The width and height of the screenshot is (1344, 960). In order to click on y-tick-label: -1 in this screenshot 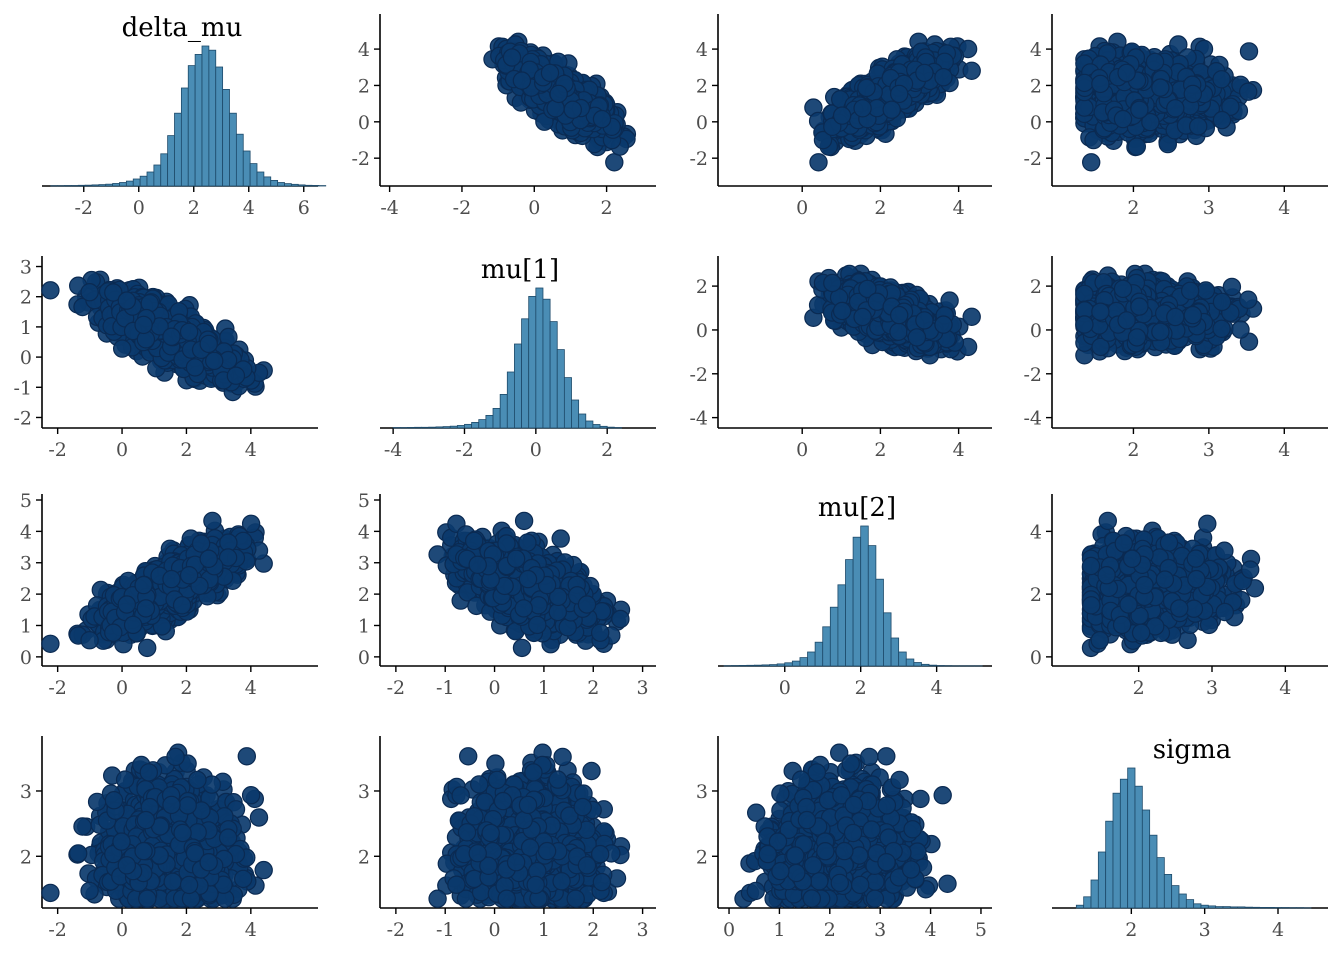, I will do `click(22, 388)`.